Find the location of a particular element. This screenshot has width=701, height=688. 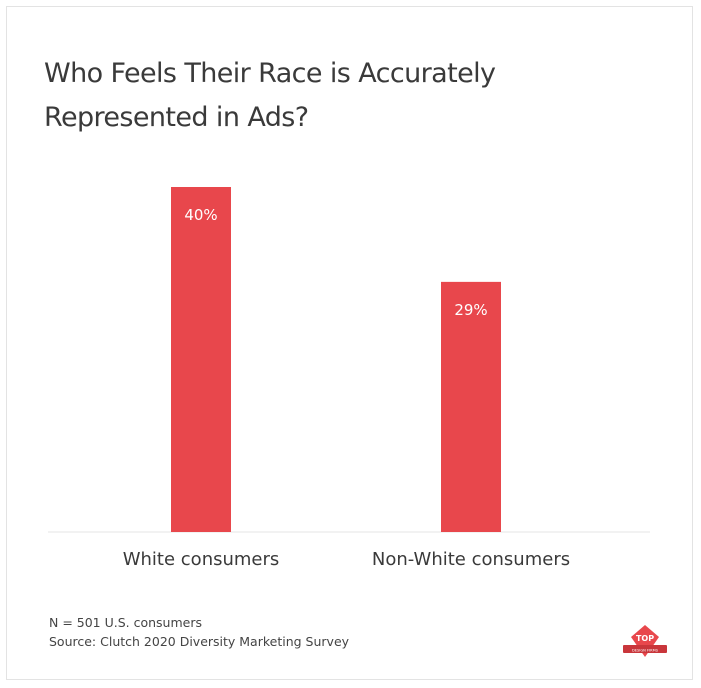

category-label-non-white-consumers: Non-White consumers is located at coordinates (471, 559).